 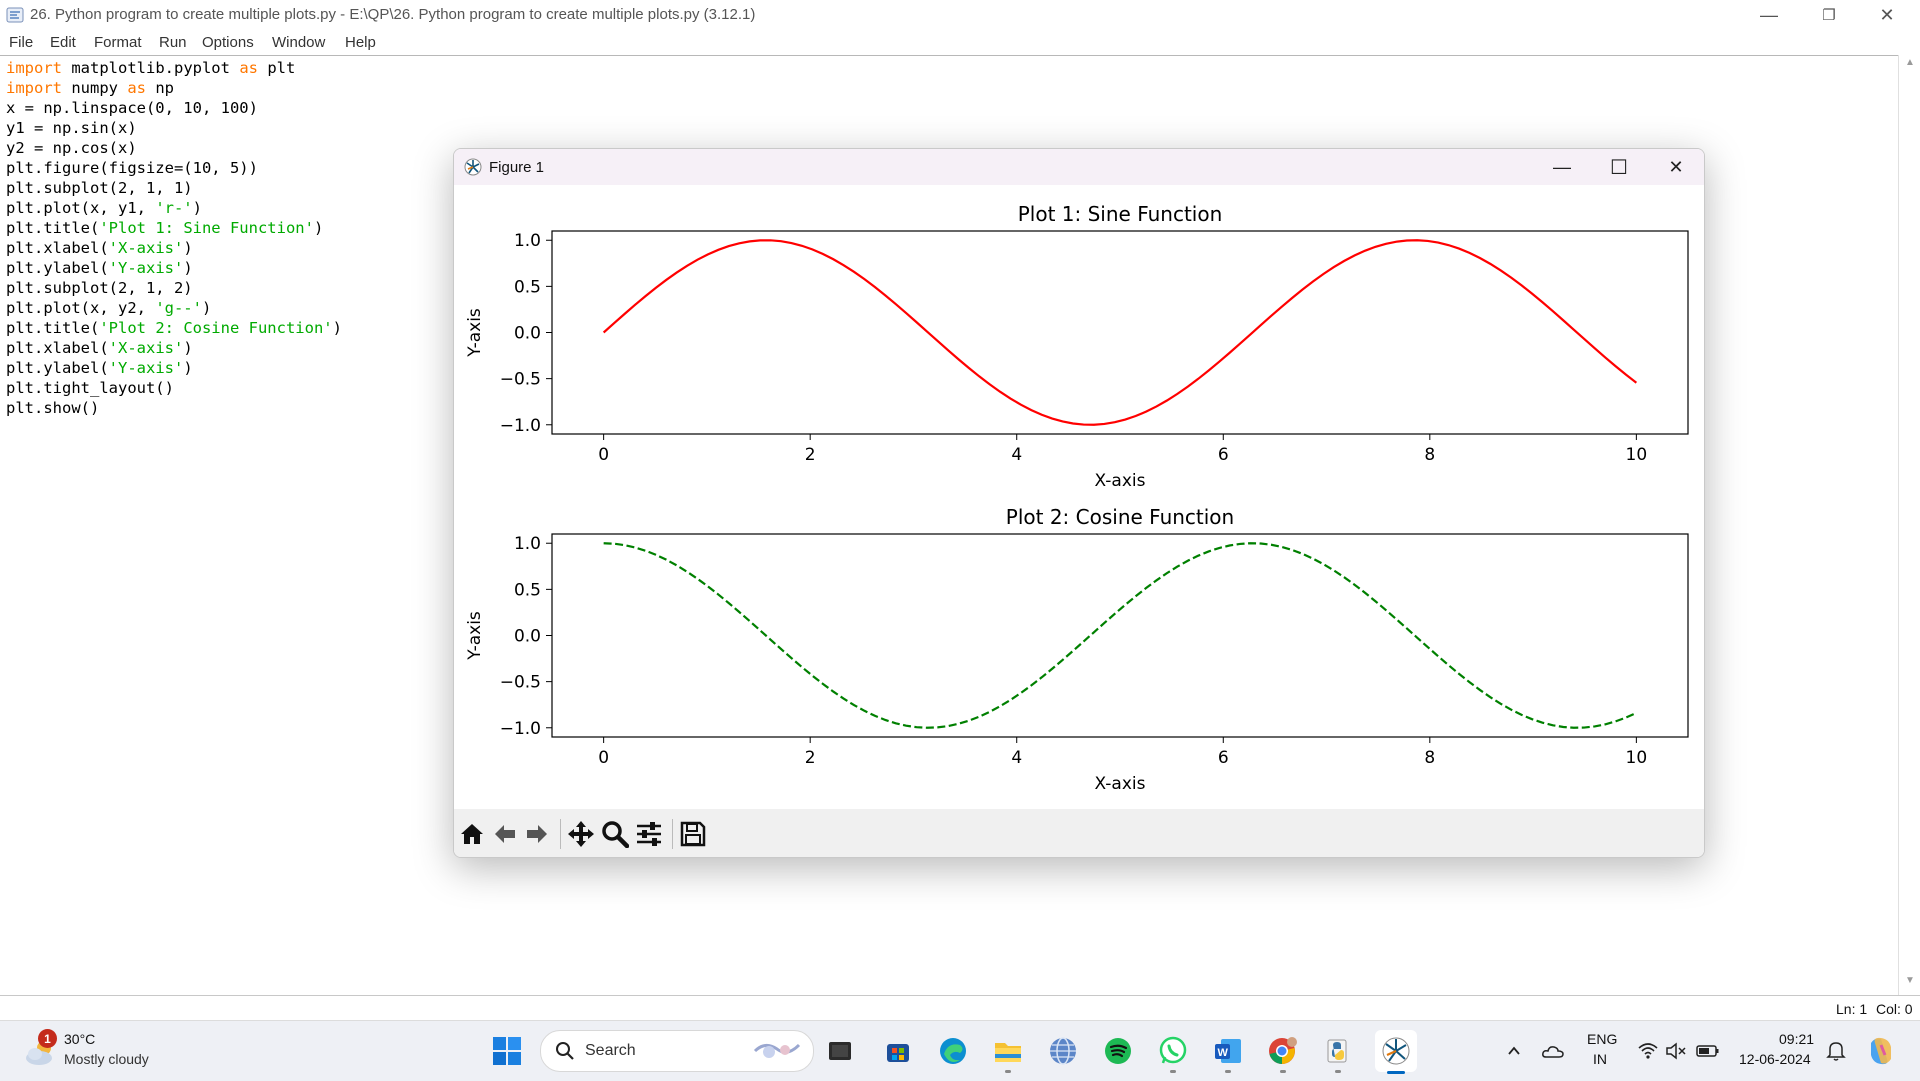 What do you see at coordinates (1769, 14) in the screenshot?
I see `minimize-button: —` at bounding box center [1769, 14].